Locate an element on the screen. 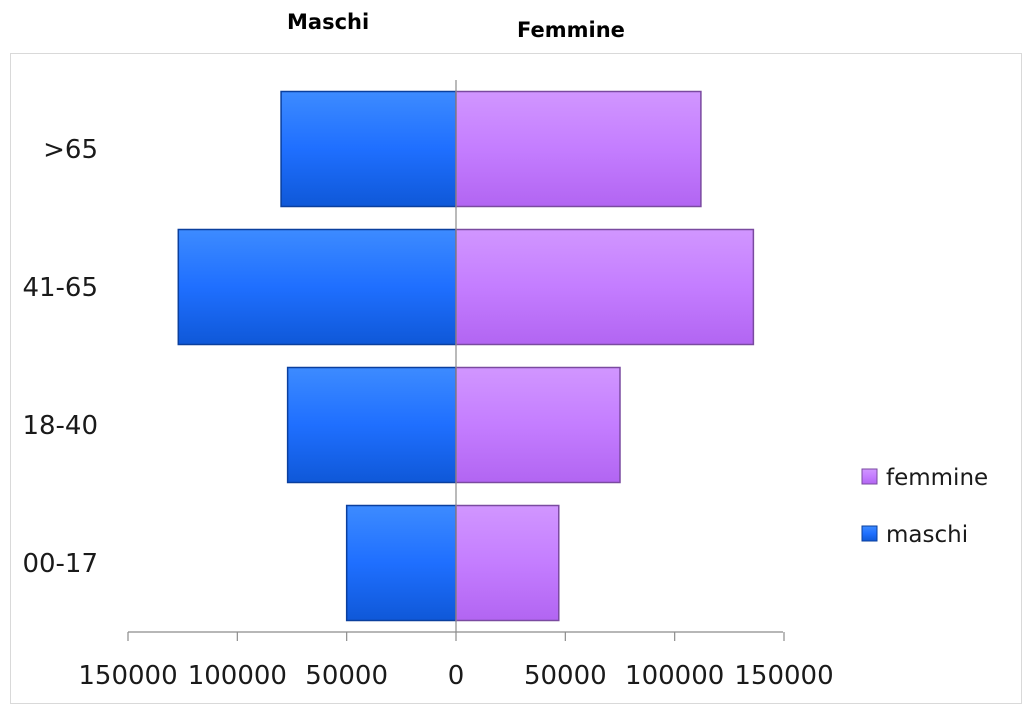  category-label: 00-17 is located at coordinates (60, 564).